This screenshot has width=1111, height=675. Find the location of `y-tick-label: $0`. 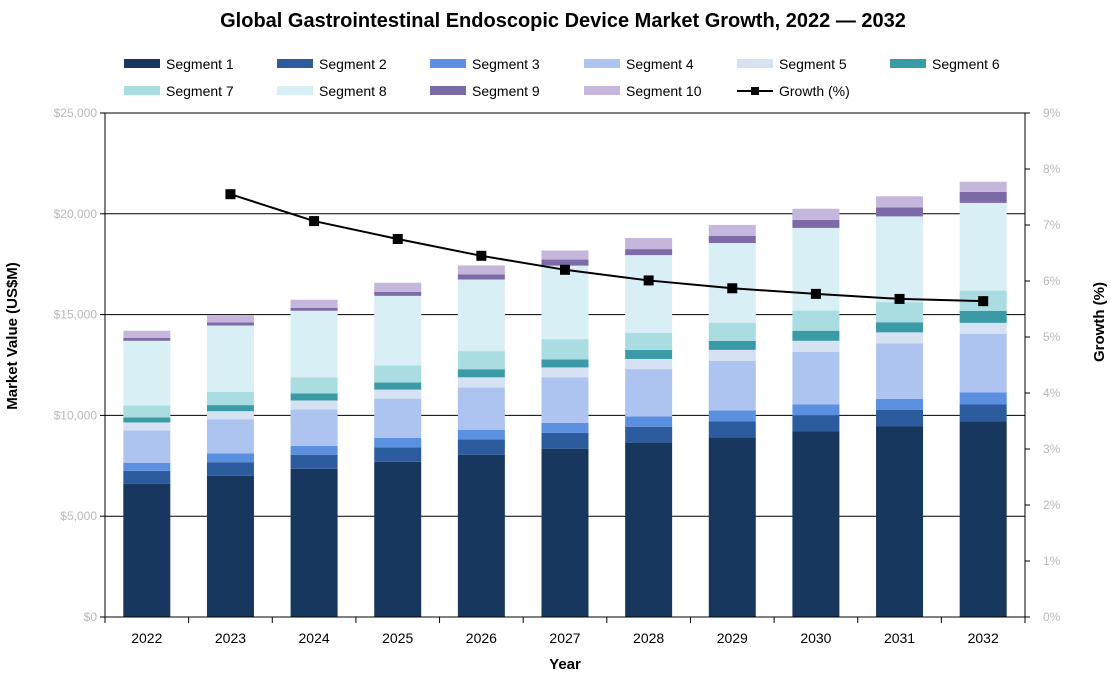

y-tick-label: $0 is located at coordinates (91, 617).